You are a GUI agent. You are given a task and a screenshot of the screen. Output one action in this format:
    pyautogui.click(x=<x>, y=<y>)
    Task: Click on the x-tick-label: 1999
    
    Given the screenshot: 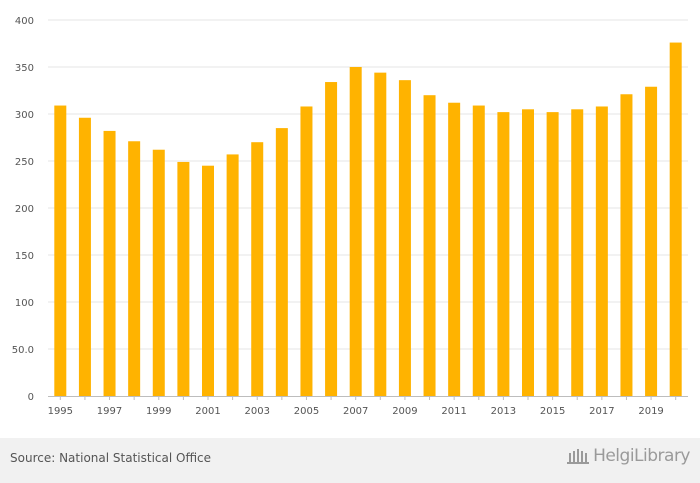 What is the action you would take?
    pyautogui.click(x=158, y=411)
    